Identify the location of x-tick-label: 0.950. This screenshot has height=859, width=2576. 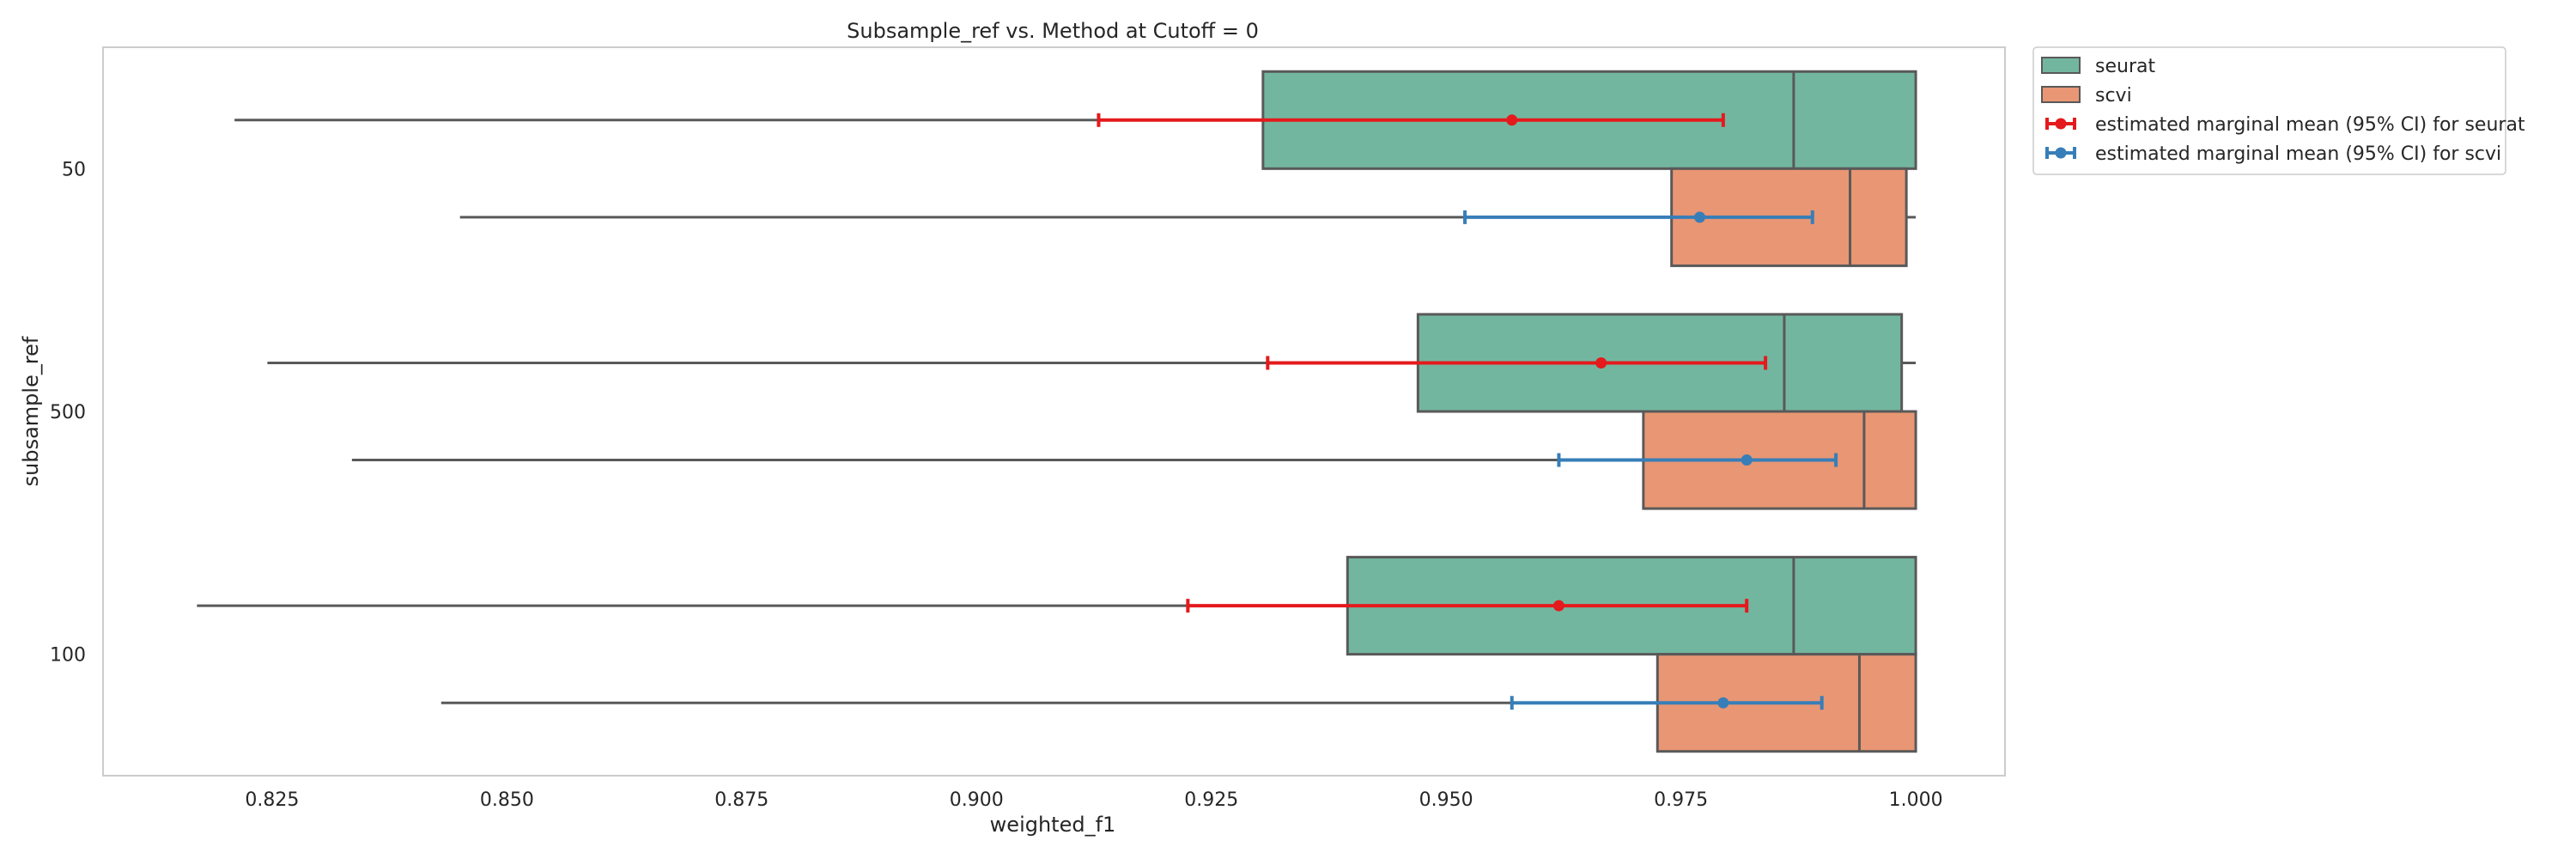
(1446, 800).